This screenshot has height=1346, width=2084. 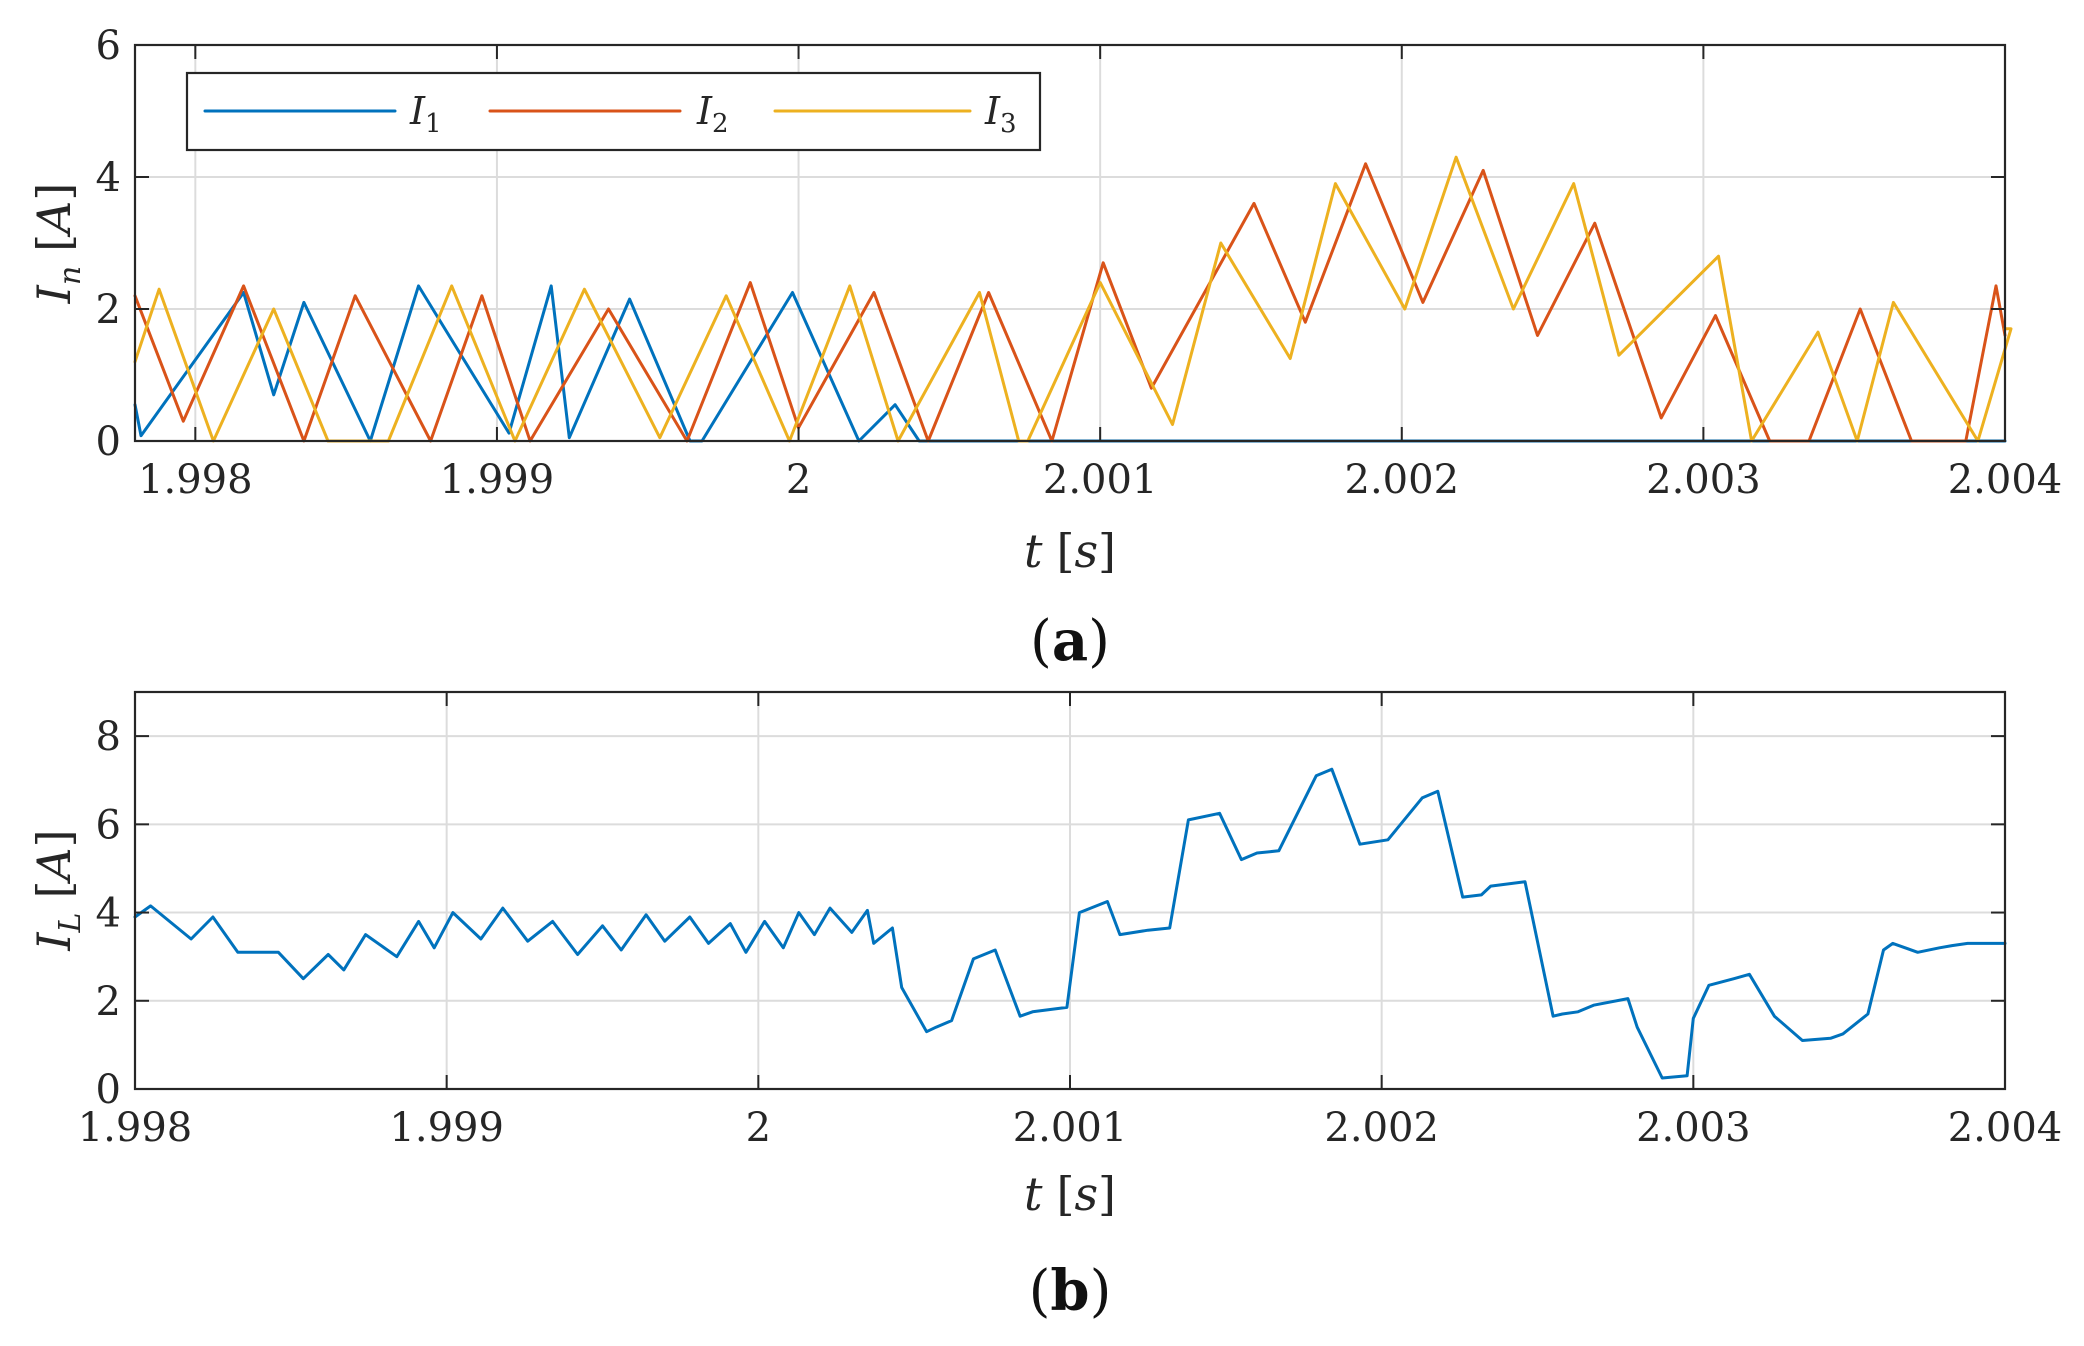 I want to click on chart-a-xtick-label: 2.004, so click(x=2005, y=480).